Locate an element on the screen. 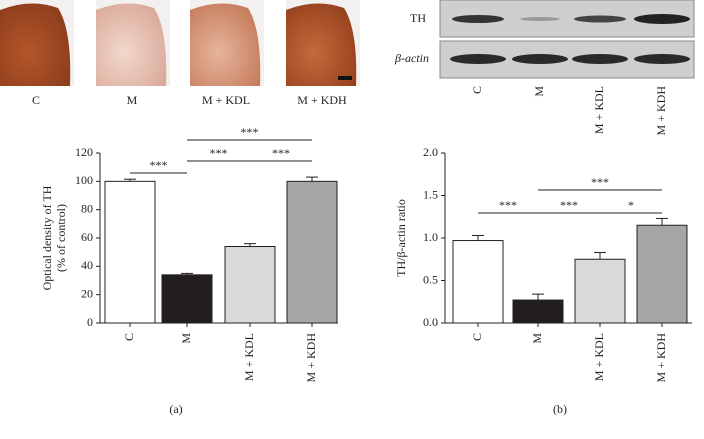 Image resolution: width=704 pixels, height=439 pixels. tissue-images is located at coordinates (180, 43).